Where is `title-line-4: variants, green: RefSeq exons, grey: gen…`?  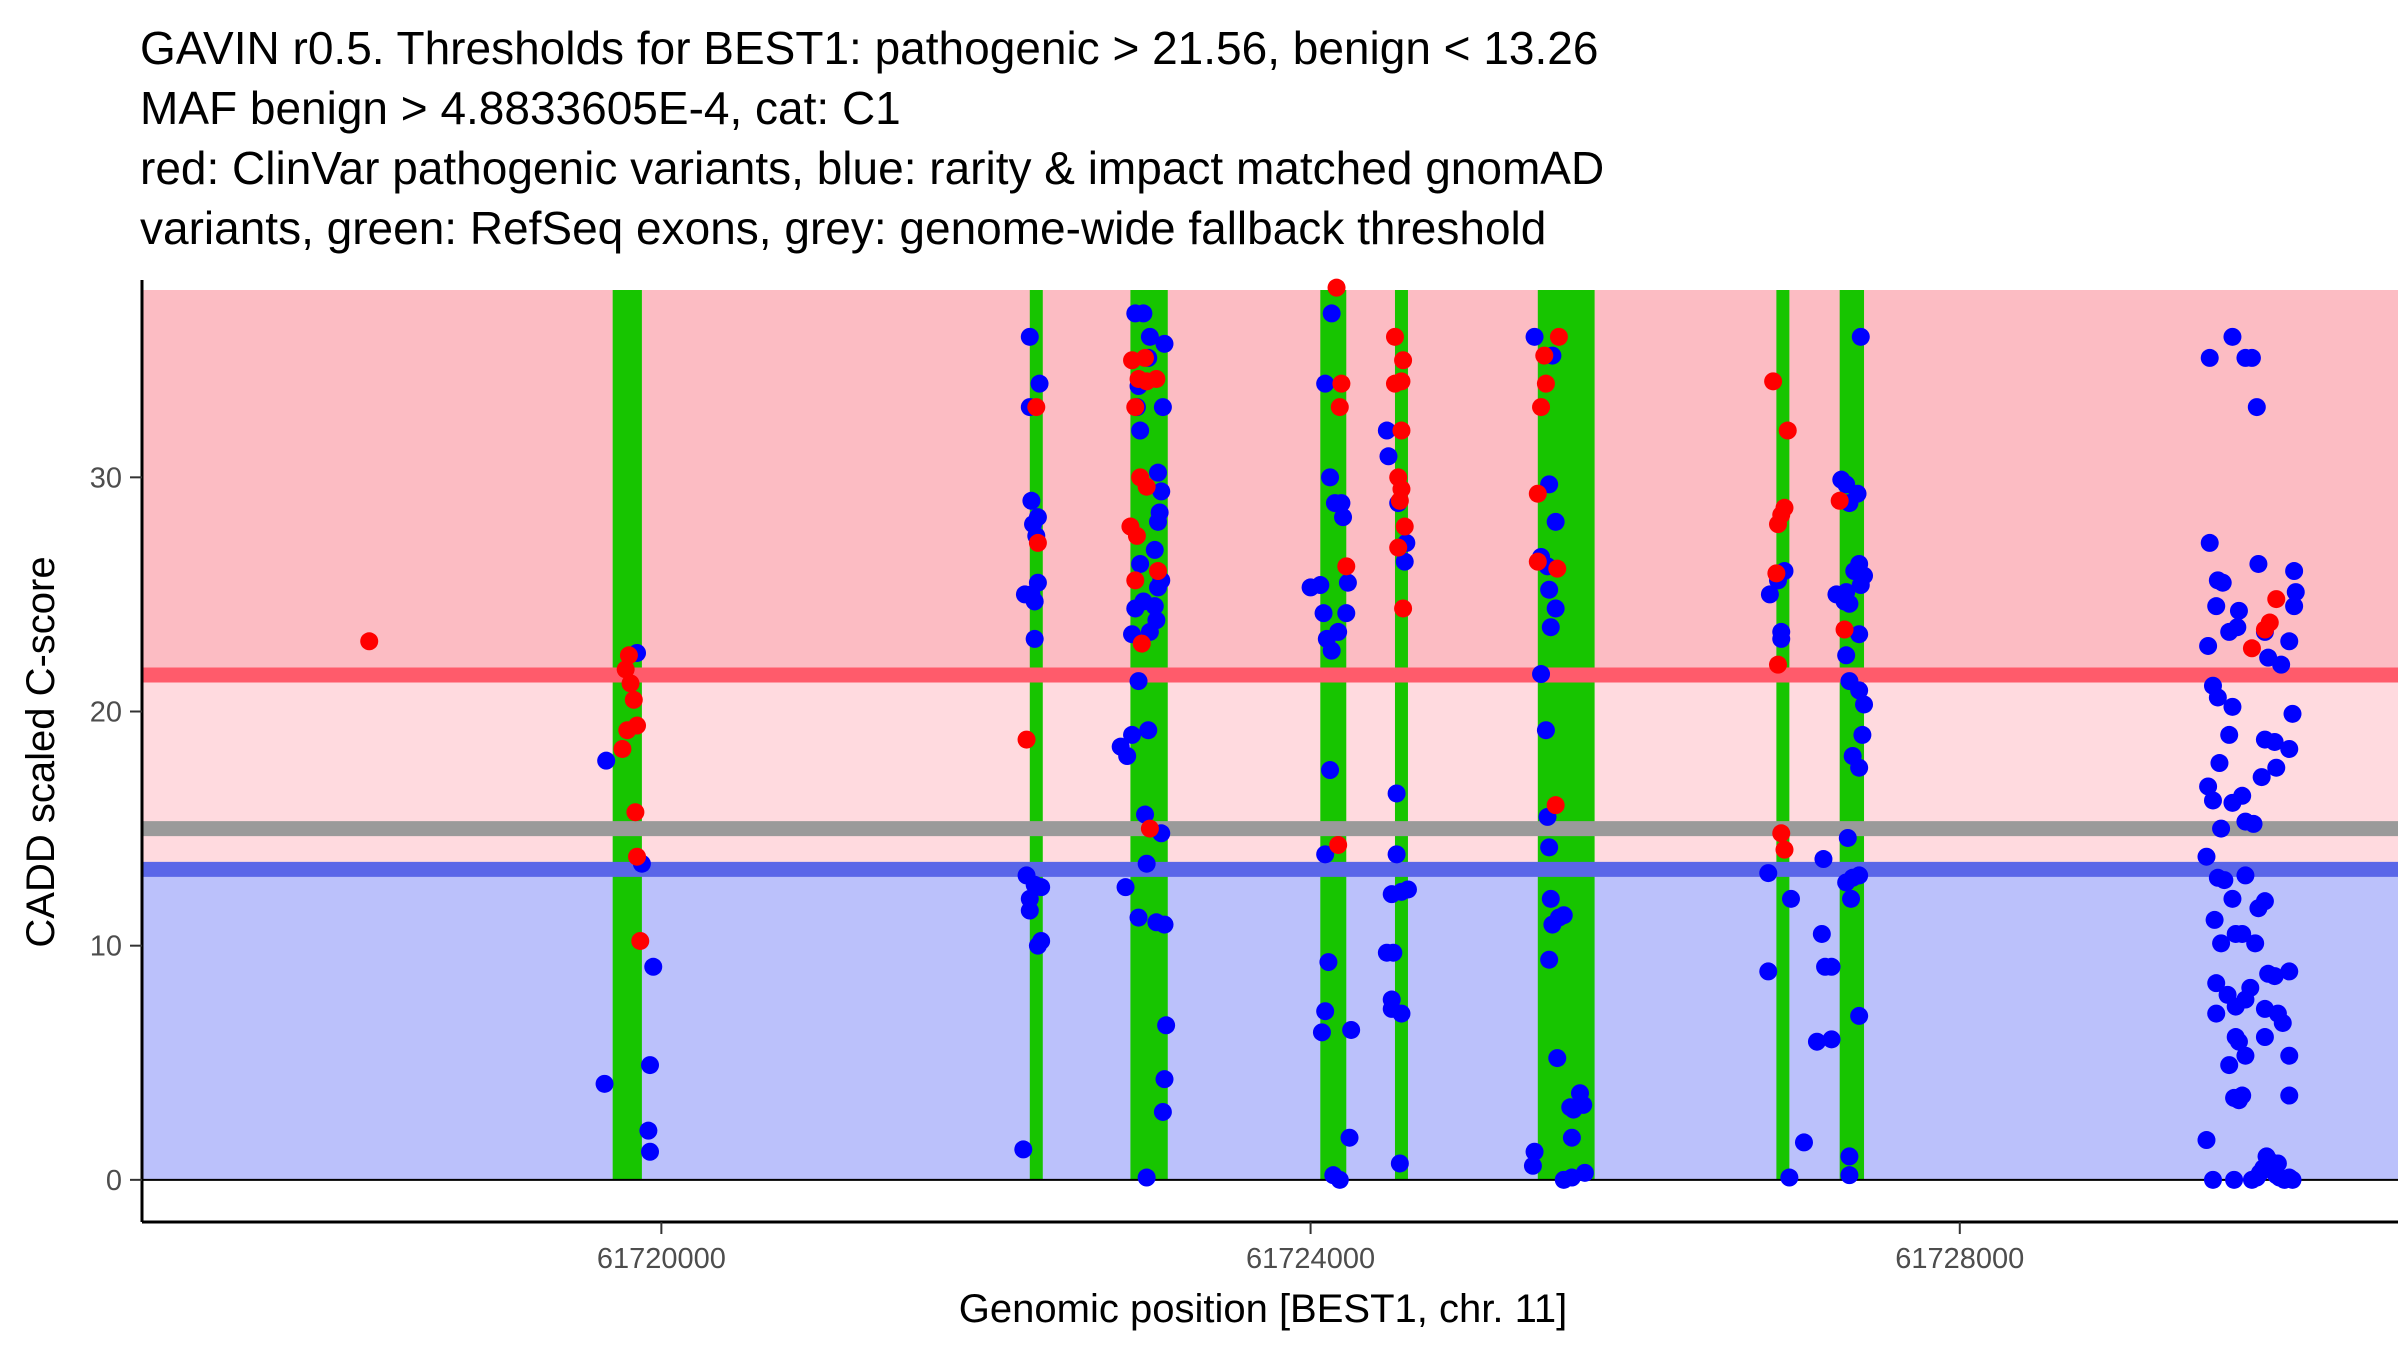 title-line-4: variants, green: RefSeq exons, grey: gen… is located at coordinates (843, 228).